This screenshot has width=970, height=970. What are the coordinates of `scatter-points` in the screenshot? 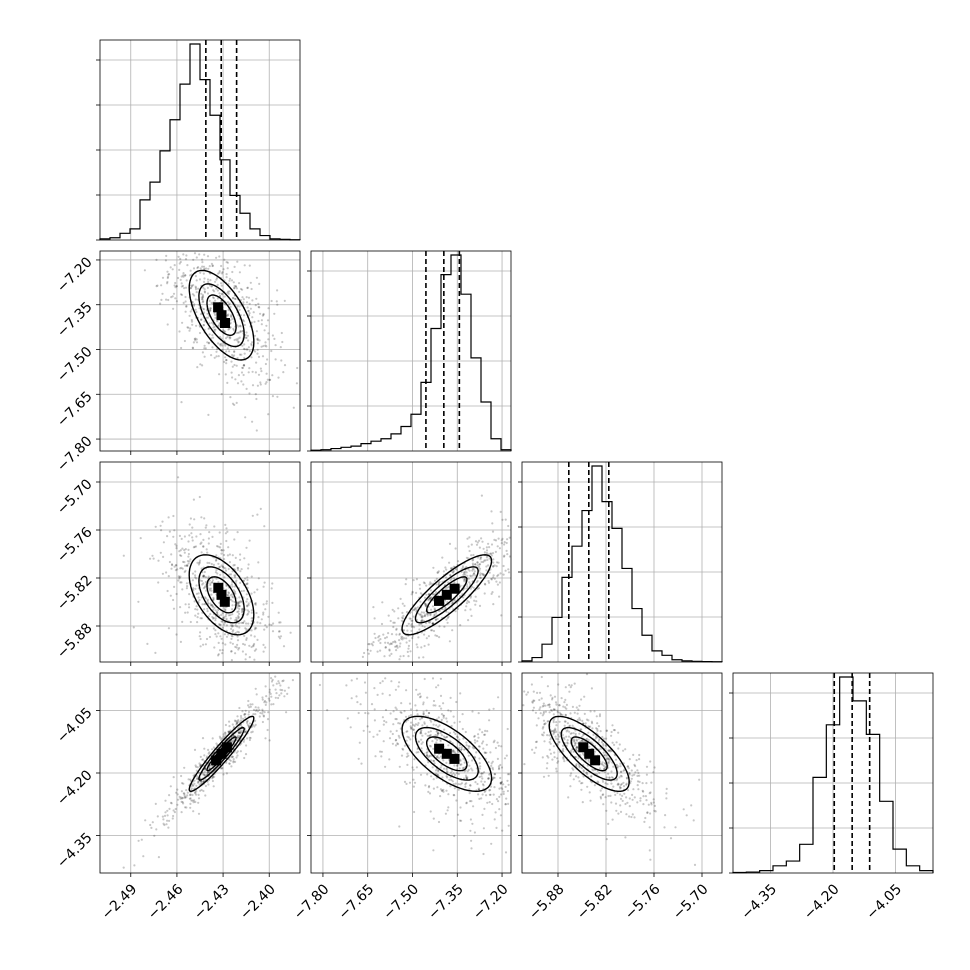 It's located at (208, 772).